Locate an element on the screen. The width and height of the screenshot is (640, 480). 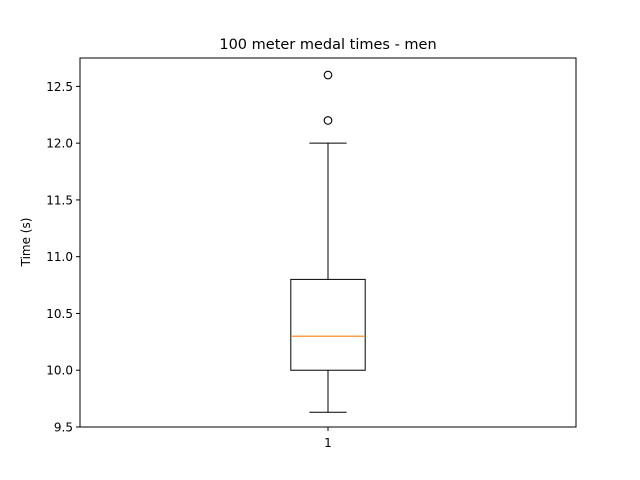
y-axis-label: Time (s) is located at coordinates (26, 243).